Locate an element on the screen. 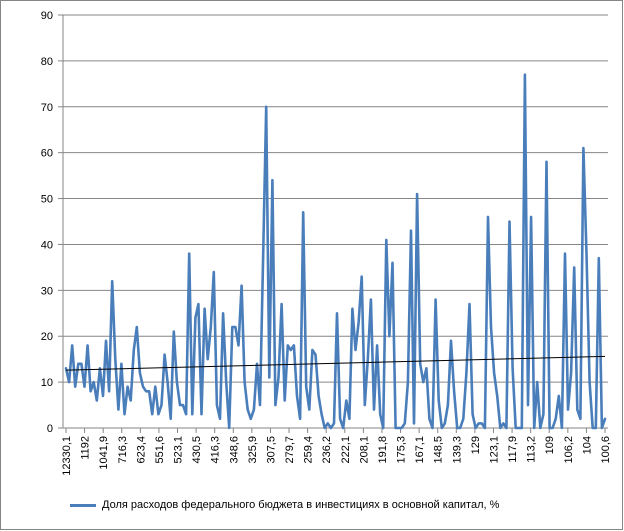 The image size is (624, 531). x-tick-label: 551,6 is located at coordinates (160, 450).